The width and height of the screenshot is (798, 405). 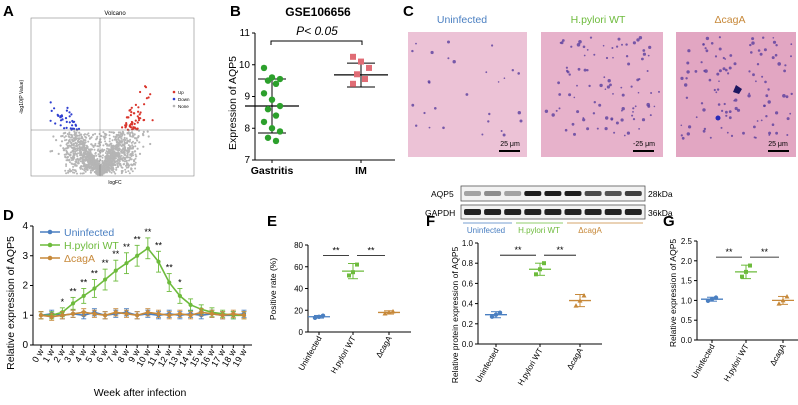 I want to click on legend-up-marker, so click(x=174, y=92).